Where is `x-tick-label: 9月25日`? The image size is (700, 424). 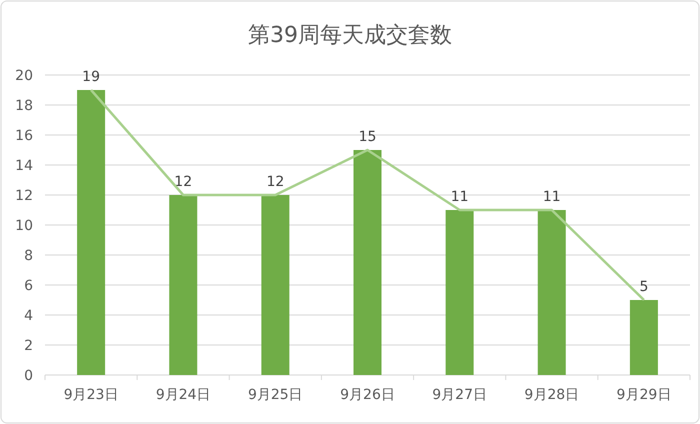
x-tick-label: 9月25日 is located at coordinates (275, 395).